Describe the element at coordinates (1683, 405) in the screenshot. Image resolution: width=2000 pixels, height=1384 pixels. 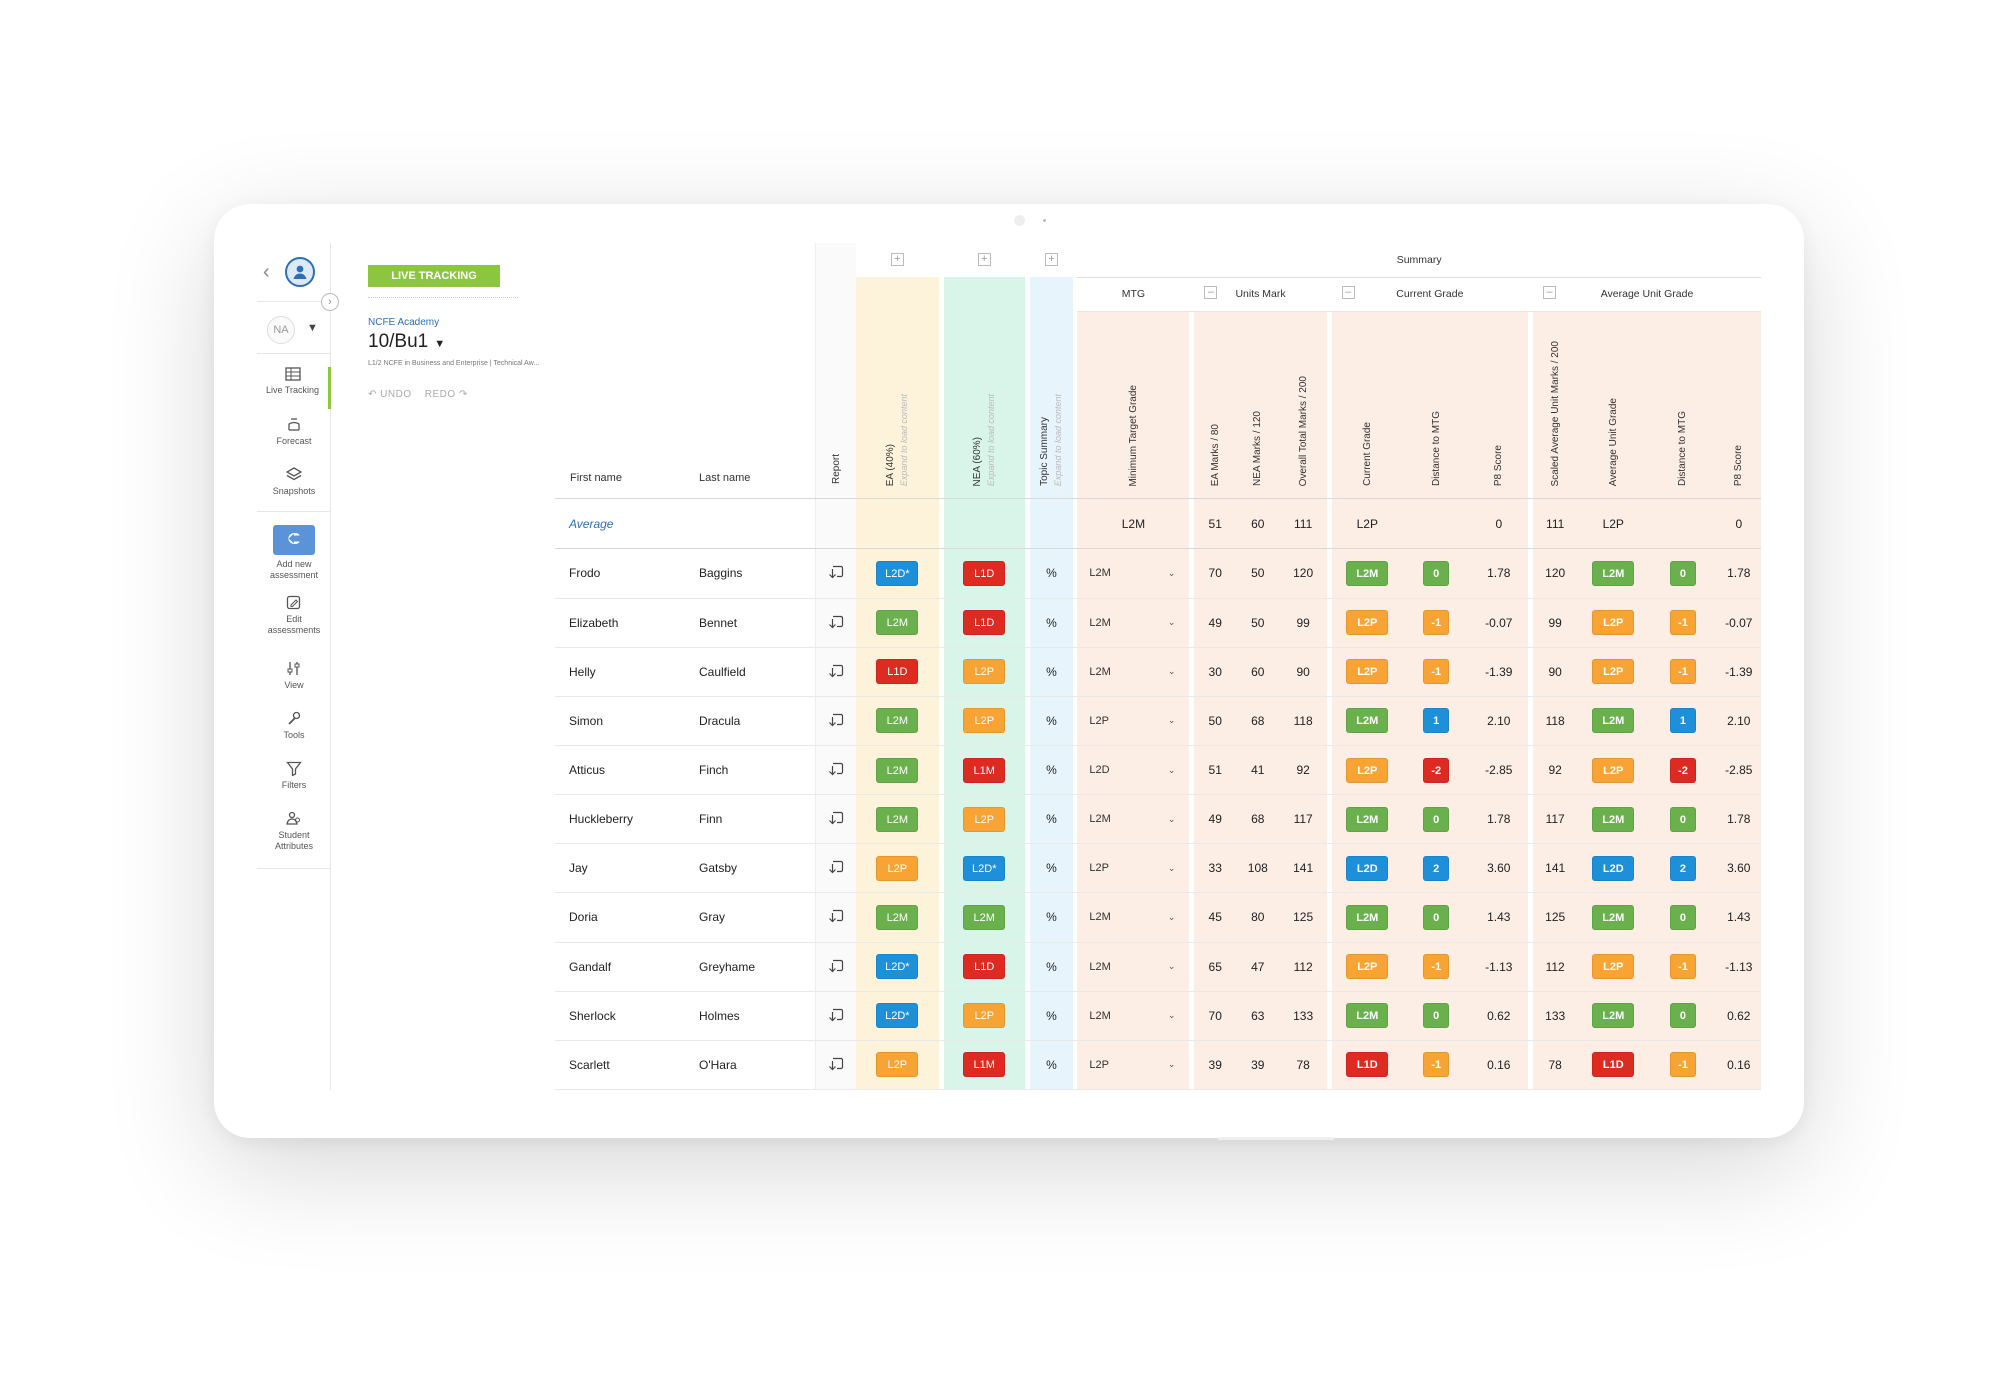
I see `distance-to-mtg-2-header: Distance to MTG` at that location.